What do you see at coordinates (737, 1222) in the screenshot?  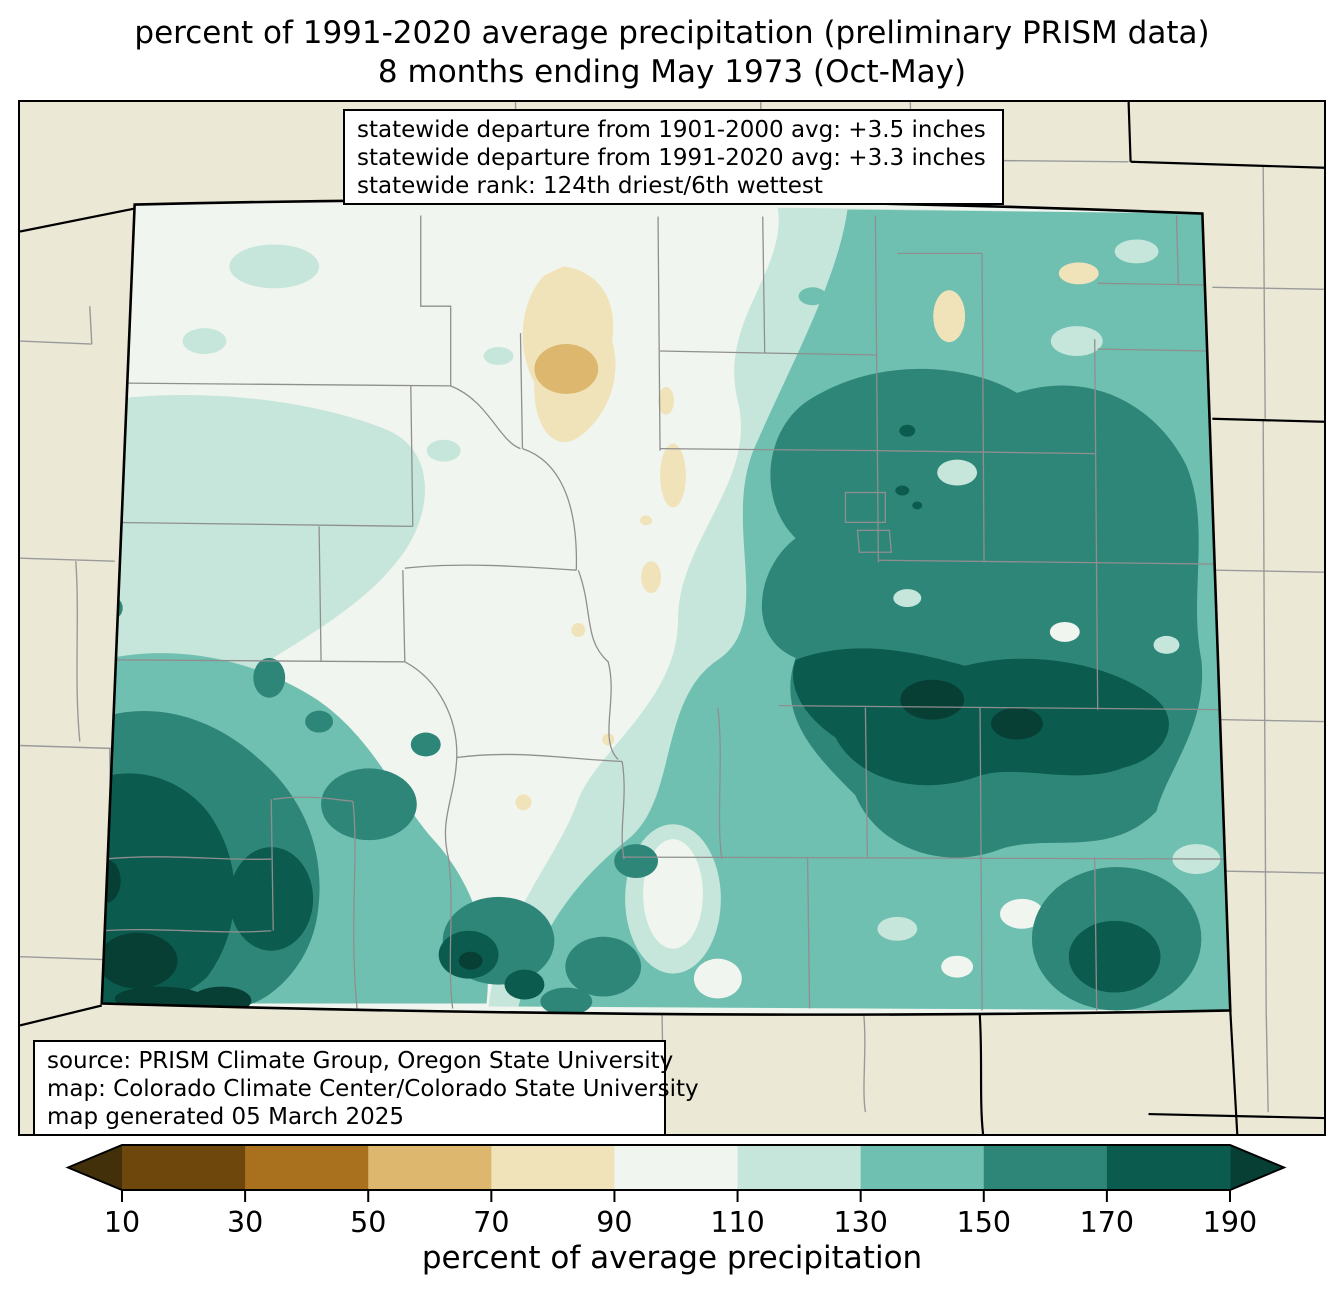 I see `colorbar-tick-label: 110` at bounding box center [737, 1222].